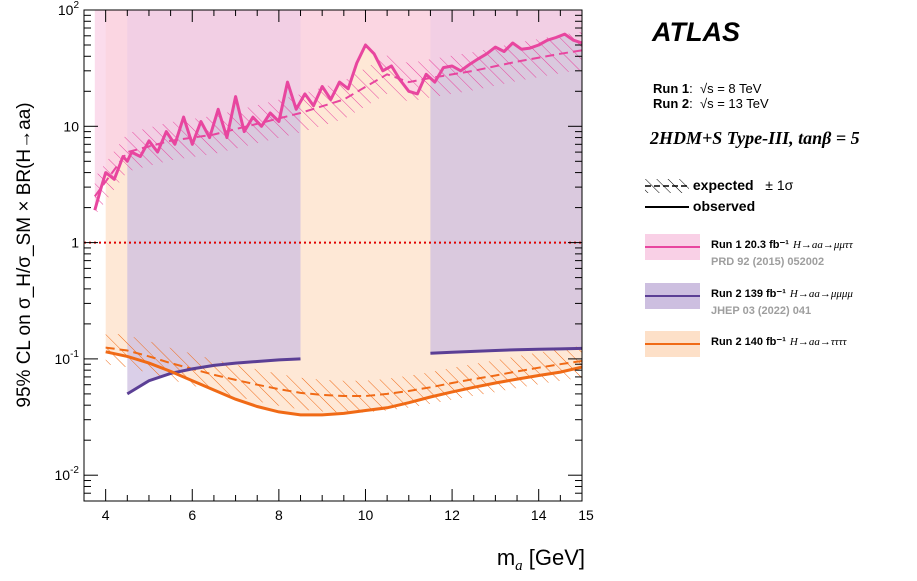  Describe the element at coordinates (586, 515) in the screenshot. I see `x-tick-label: 15` at that location.